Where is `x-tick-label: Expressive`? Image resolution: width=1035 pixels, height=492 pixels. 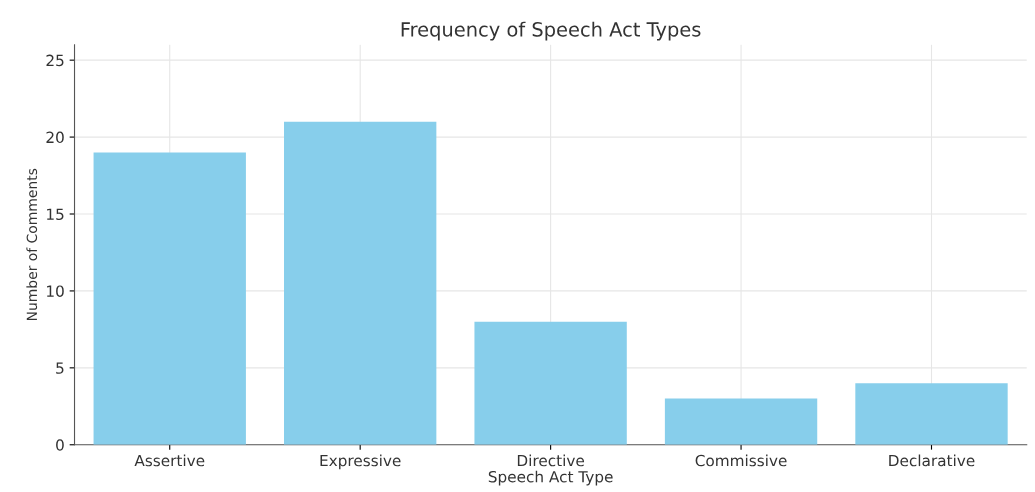 x-tick-label: Expressive is located at coordinates (360, 462).